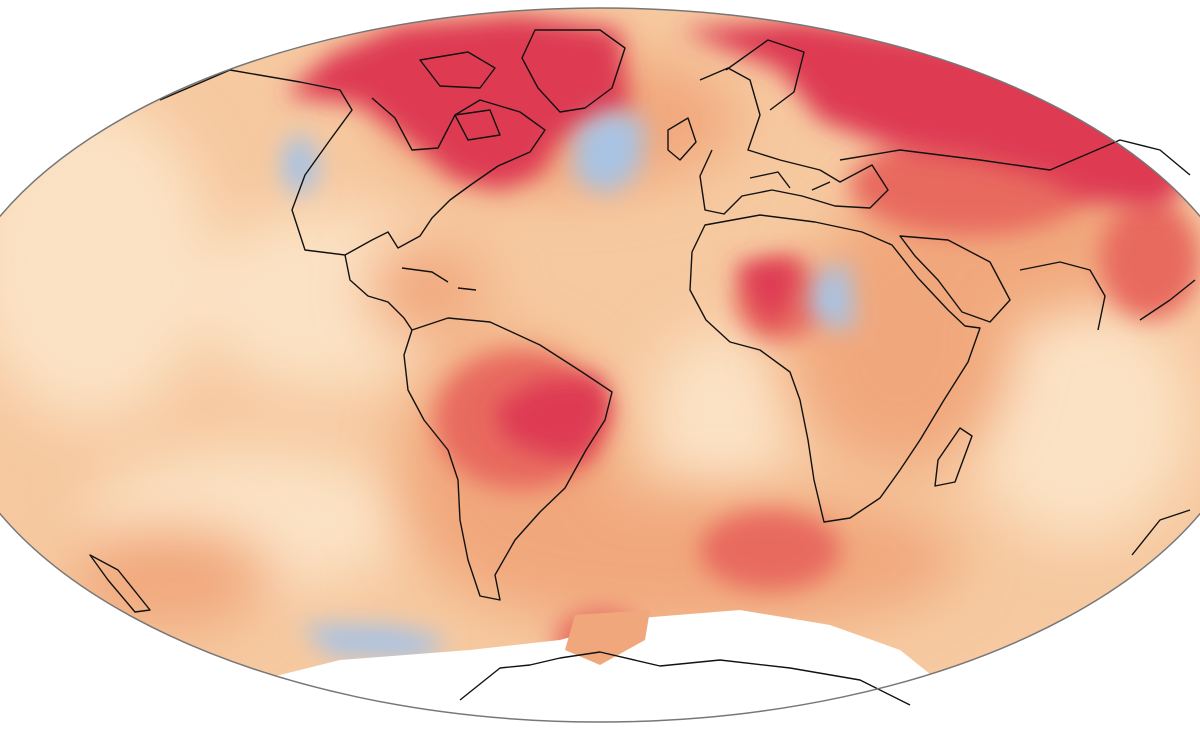 The width and height of the screenshot is (1200, 735). I want to click on hottest-arctic-america, so click(457, 102).